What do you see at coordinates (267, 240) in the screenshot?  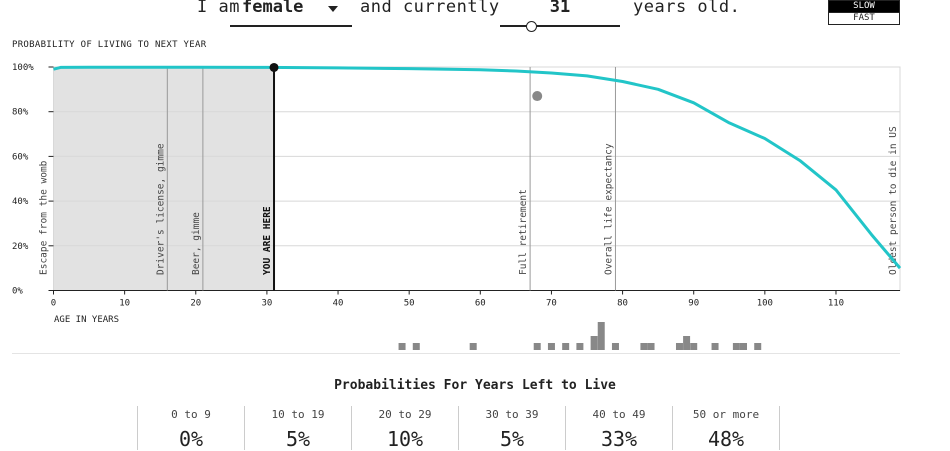 I see `milestone-label: YOU ARE HERE` at bounding box center [267, 240].